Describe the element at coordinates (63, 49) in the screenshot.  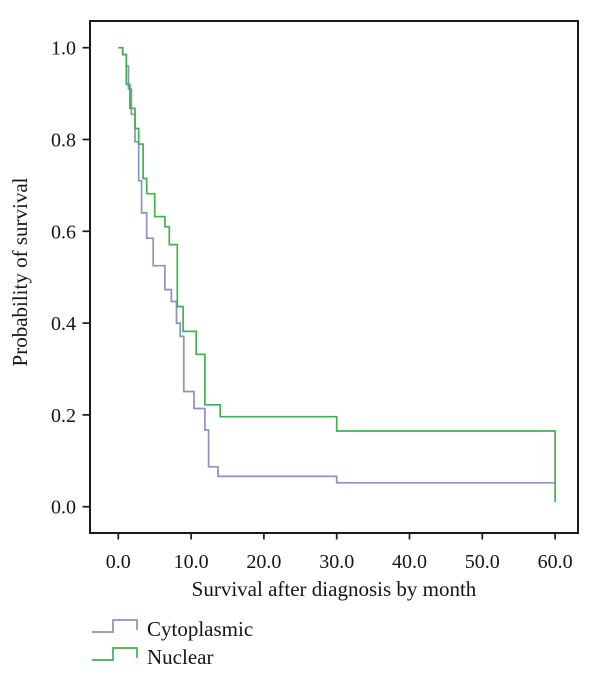
I see `y-tick-label-5: 1.0` at that location.